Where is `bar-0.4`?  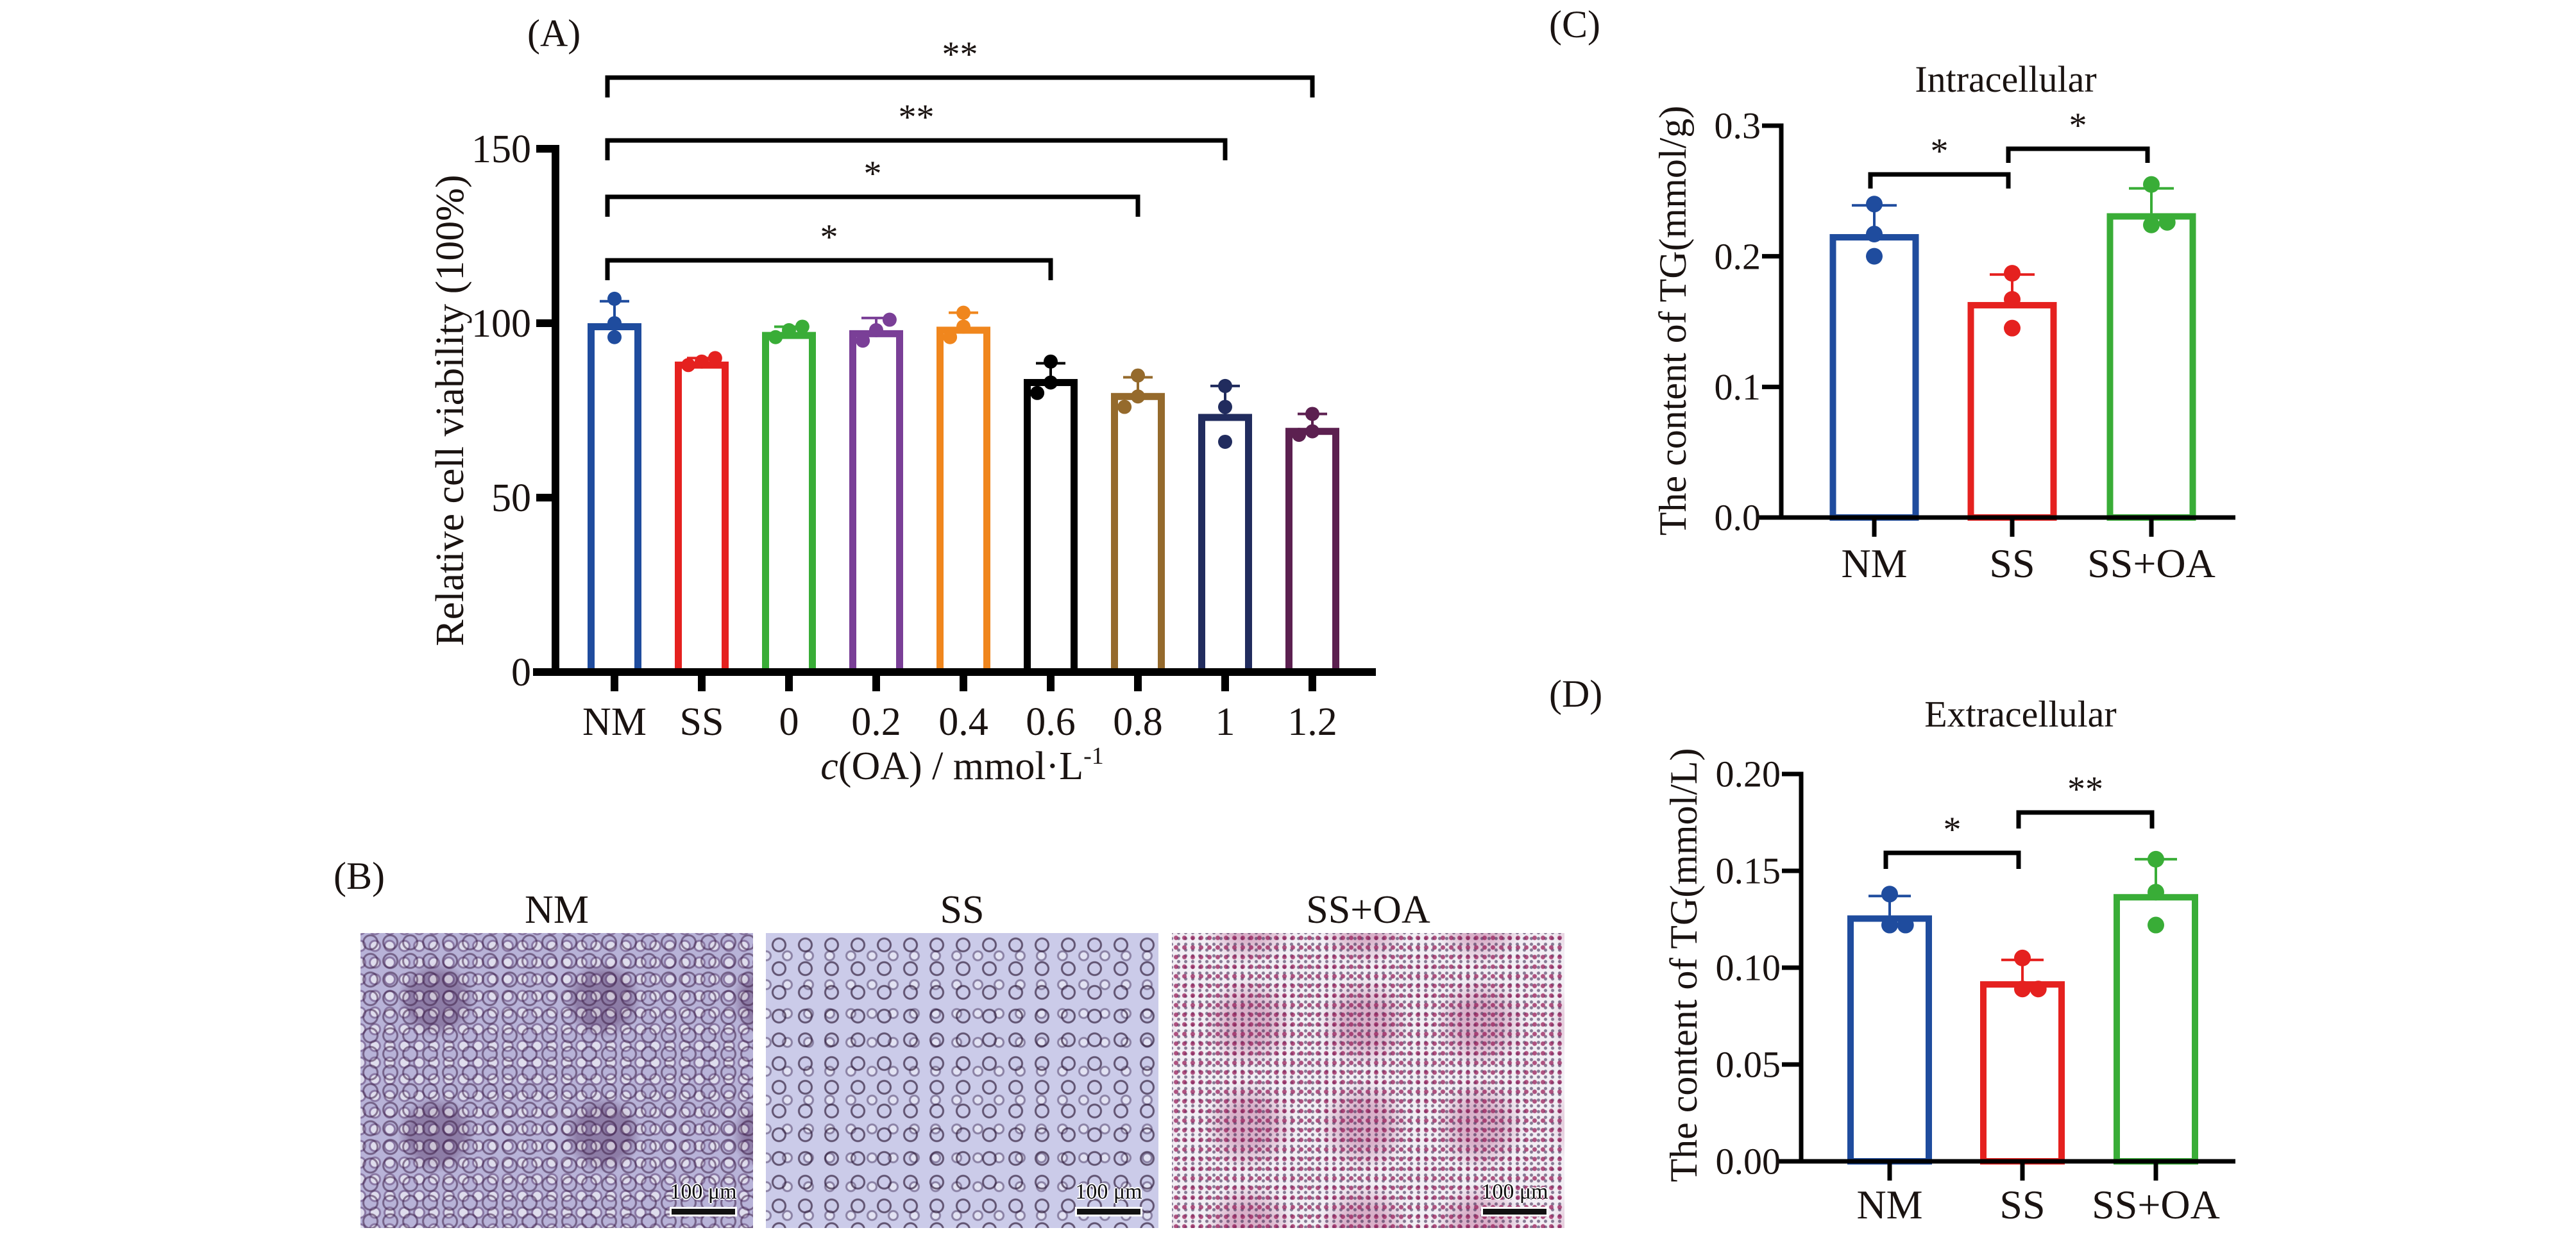
bar-0.4 is located at coordinates (963, 501).